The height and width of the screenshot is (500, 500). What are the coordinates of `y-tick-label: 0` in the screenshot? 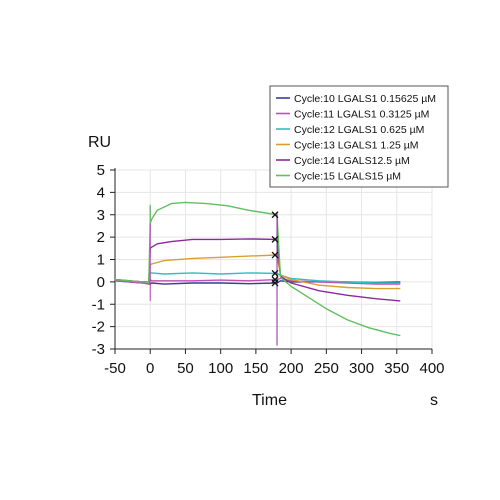 It's located at (101, 282).